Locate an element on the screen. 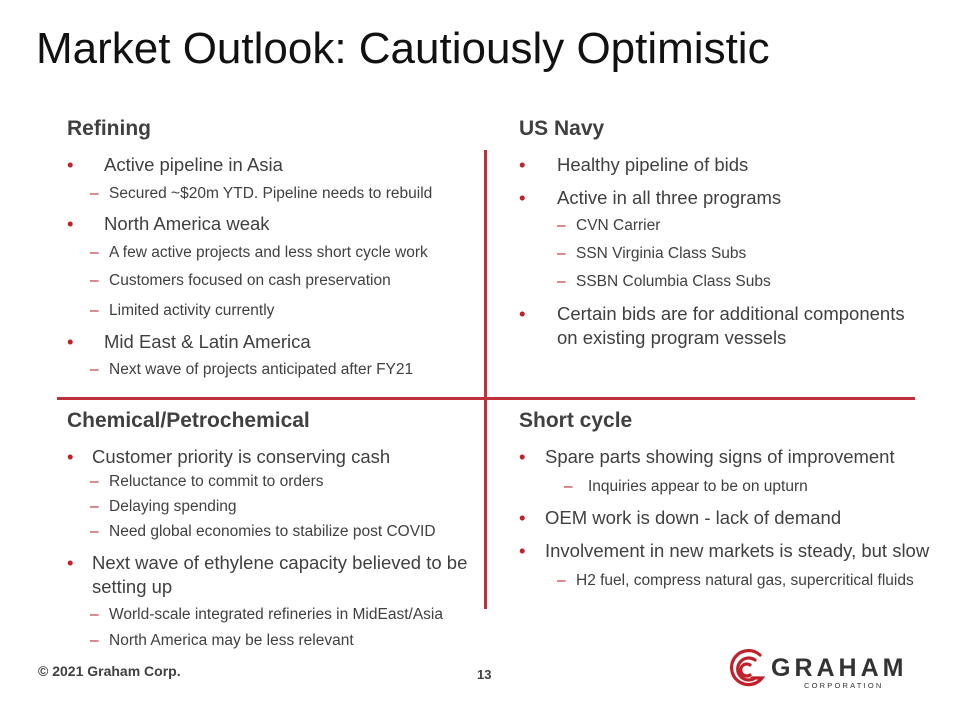 Image resolution: width=967 pixels, height=709 pixels. bullet-item: • Customer priority is conserving cash is located at coordinates (274, 457).